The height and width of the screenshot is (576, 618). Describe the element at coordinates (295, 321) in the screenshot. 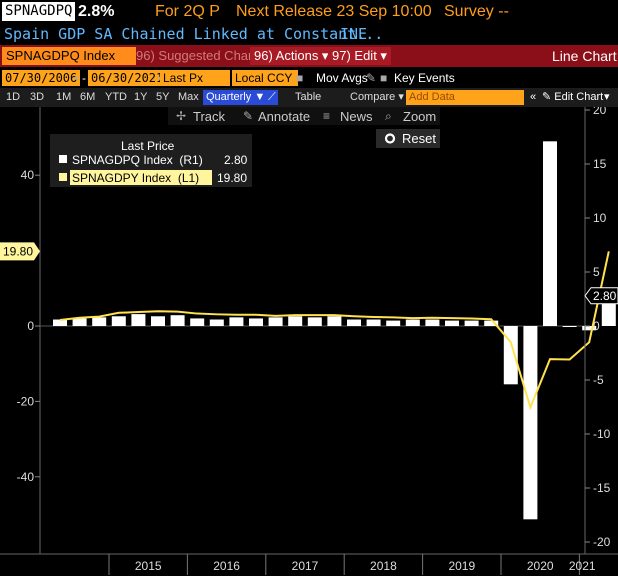

I see `bar-2017Q2` at that location.